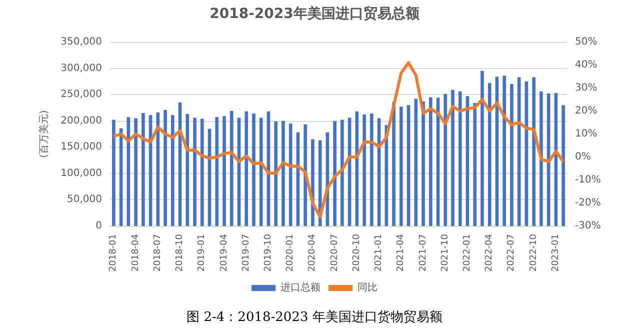 This screenshot has height=328, width=629. Describe the element at coordinates (224, 253) in the screenshot. I see `x-tick-label: 2019-04` at that location.